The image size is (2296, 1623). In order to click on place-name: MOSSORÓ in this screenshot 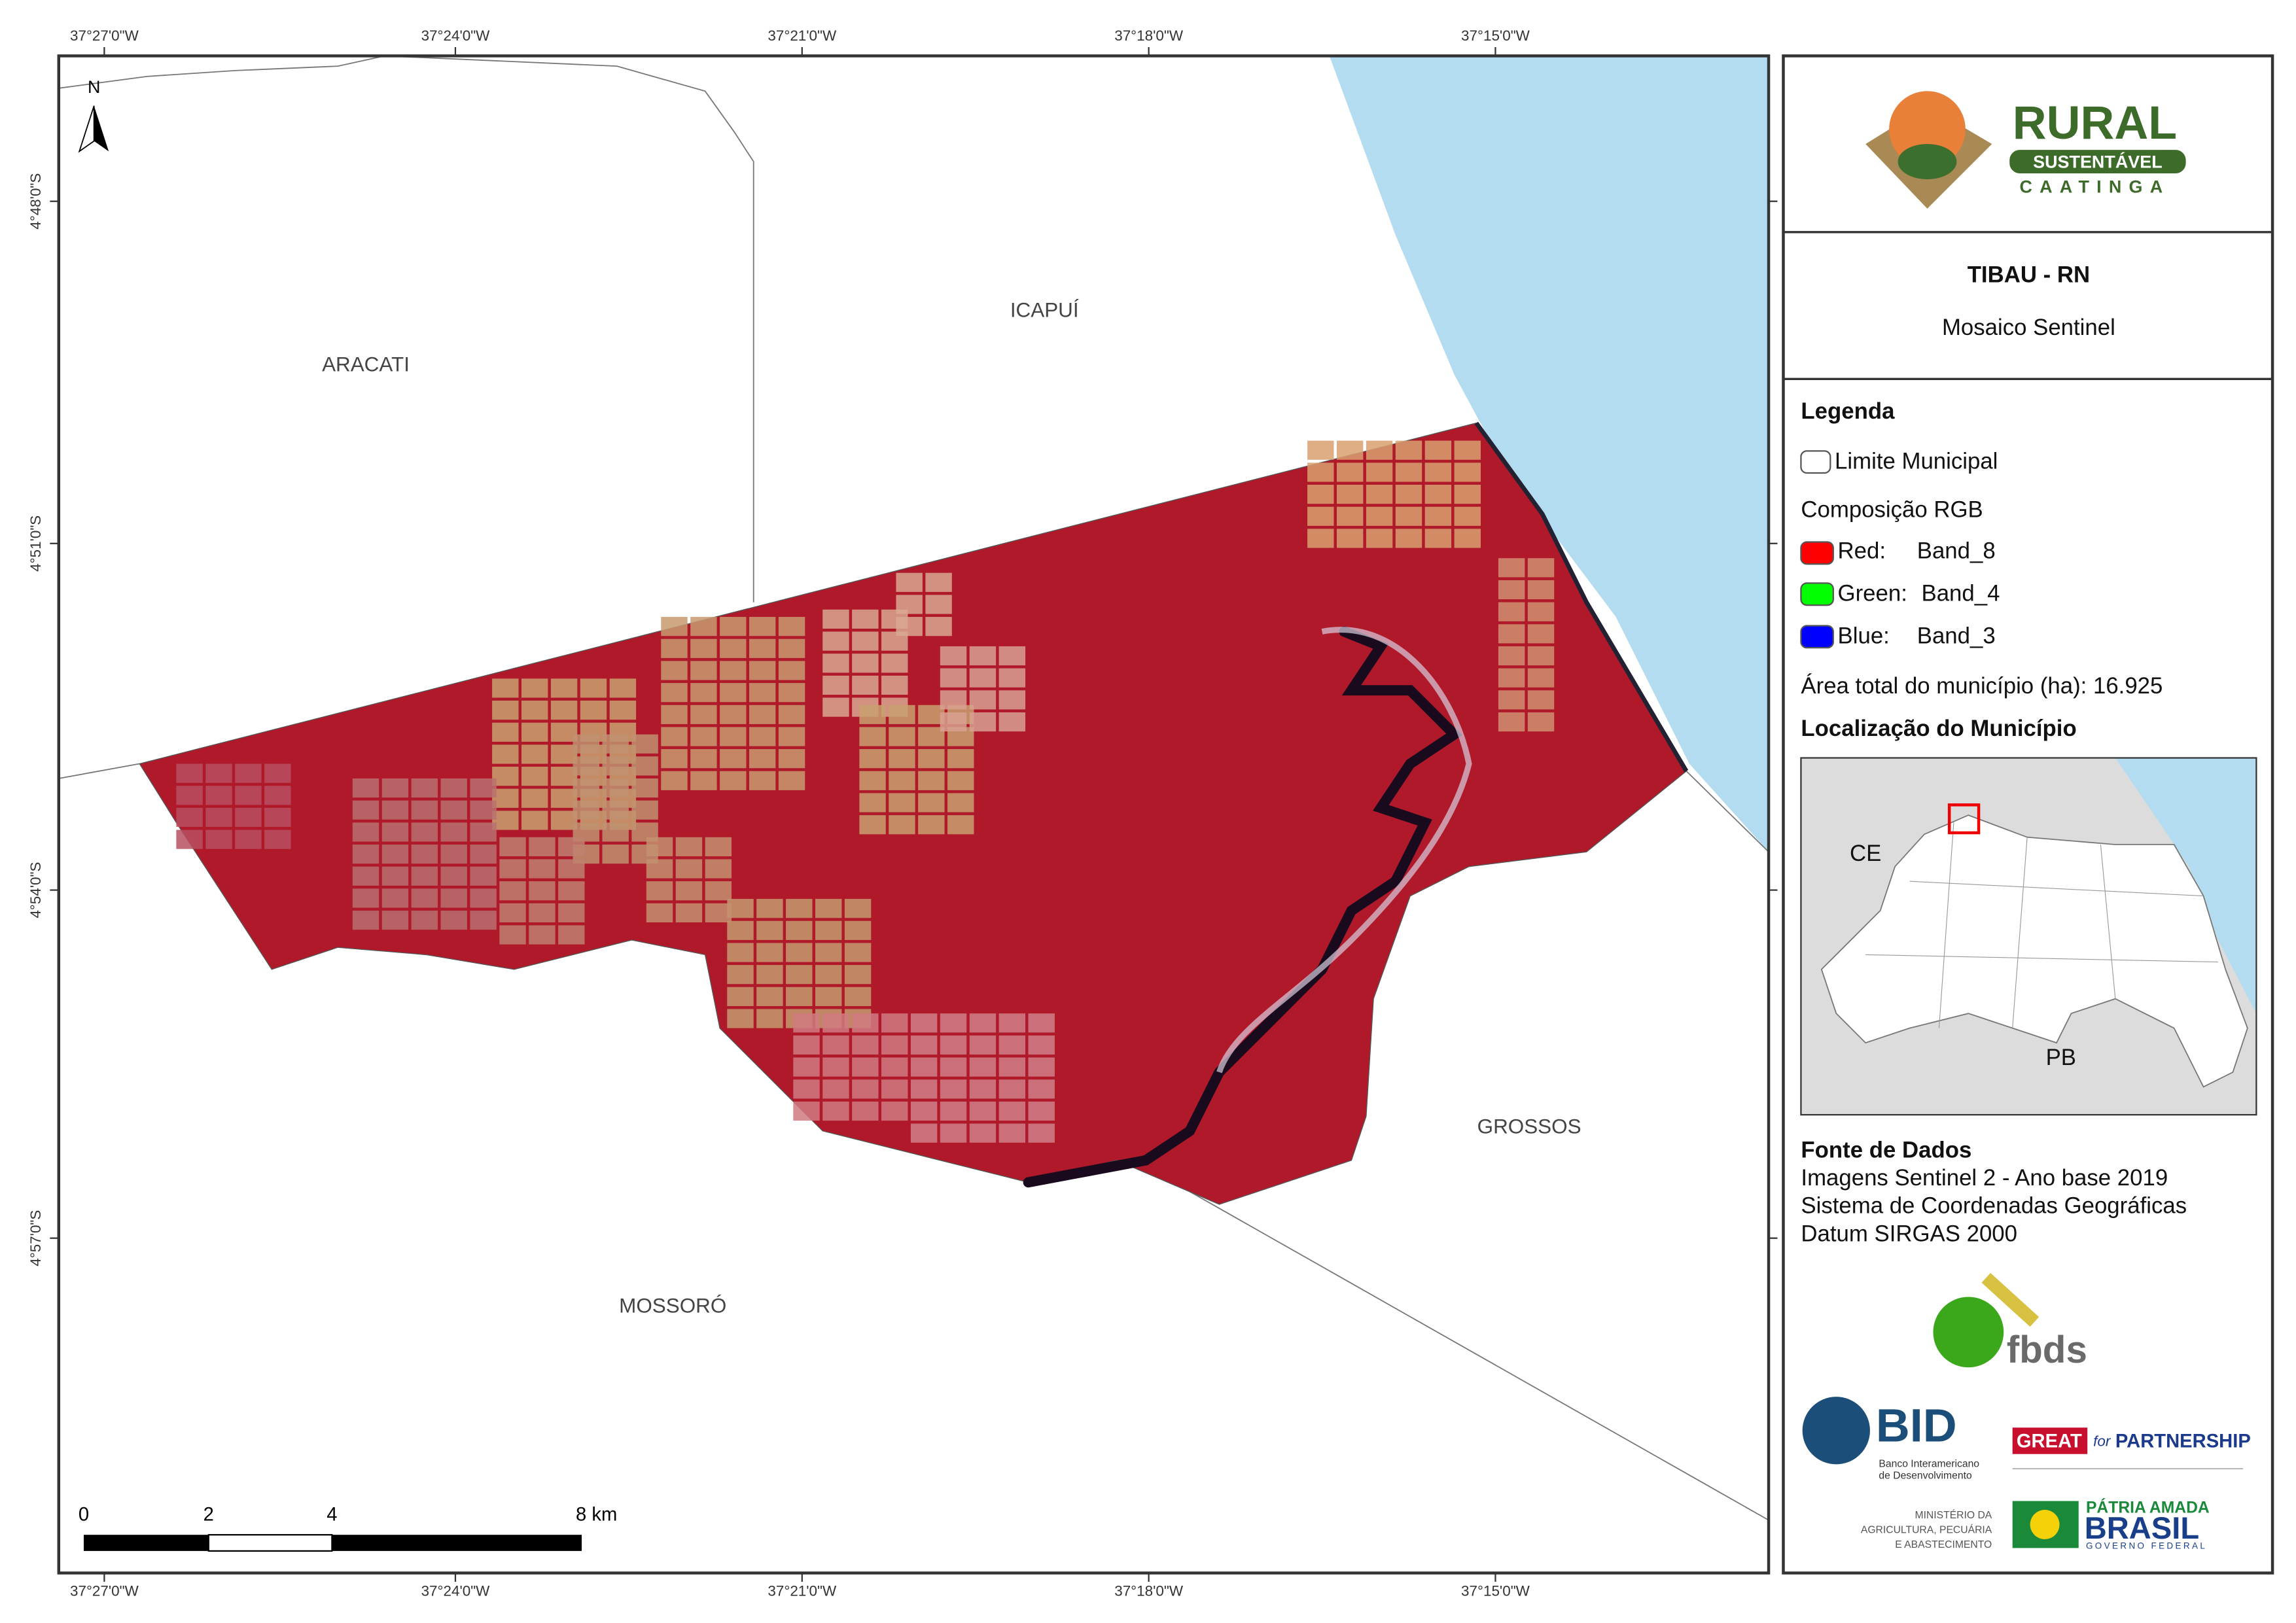, I will do `click(672, 1305)`.